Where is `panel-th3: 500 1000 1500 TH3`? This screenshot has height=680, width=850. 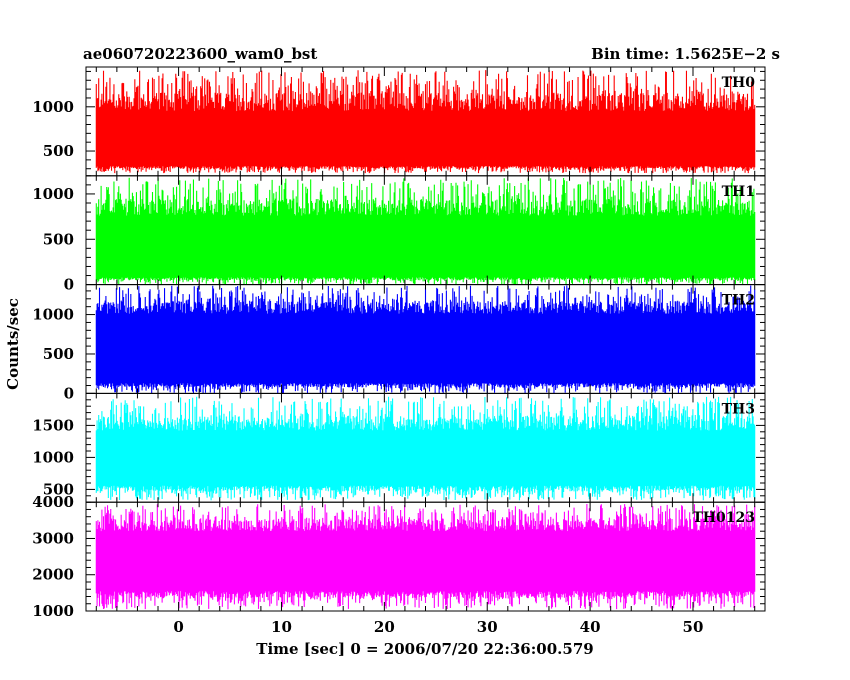
panel-th3: 500 1000 1500 TH3 is located at coordinates (399, 447).